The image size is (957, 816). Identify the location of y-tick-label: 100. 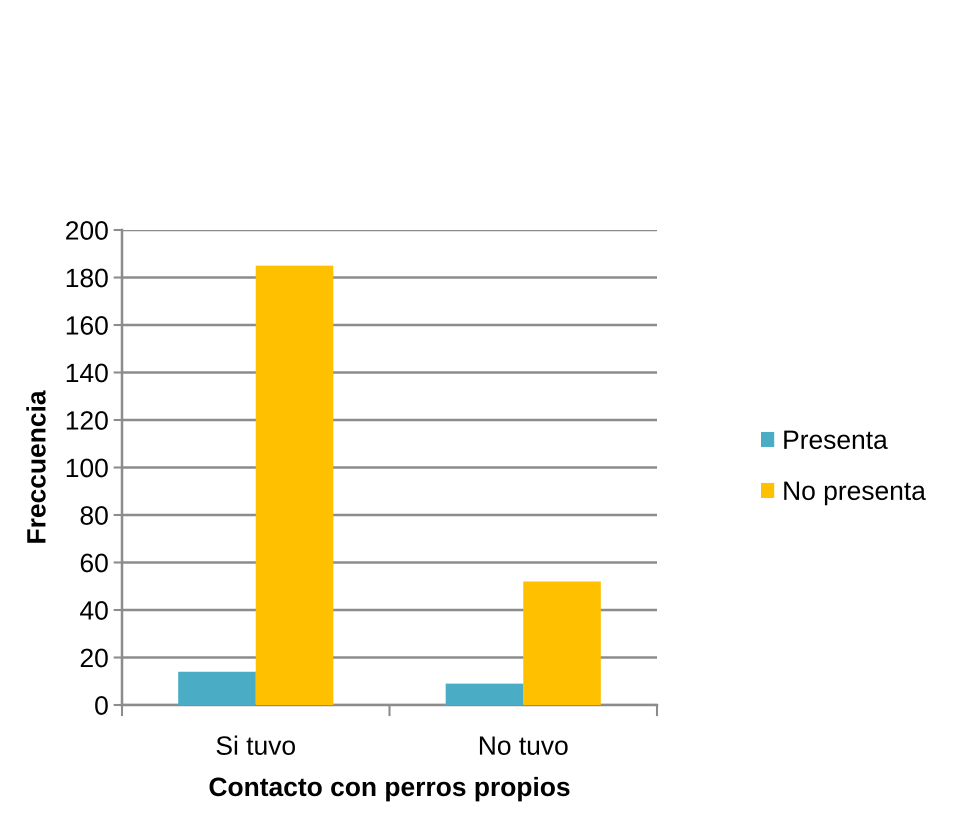
(87, 468).